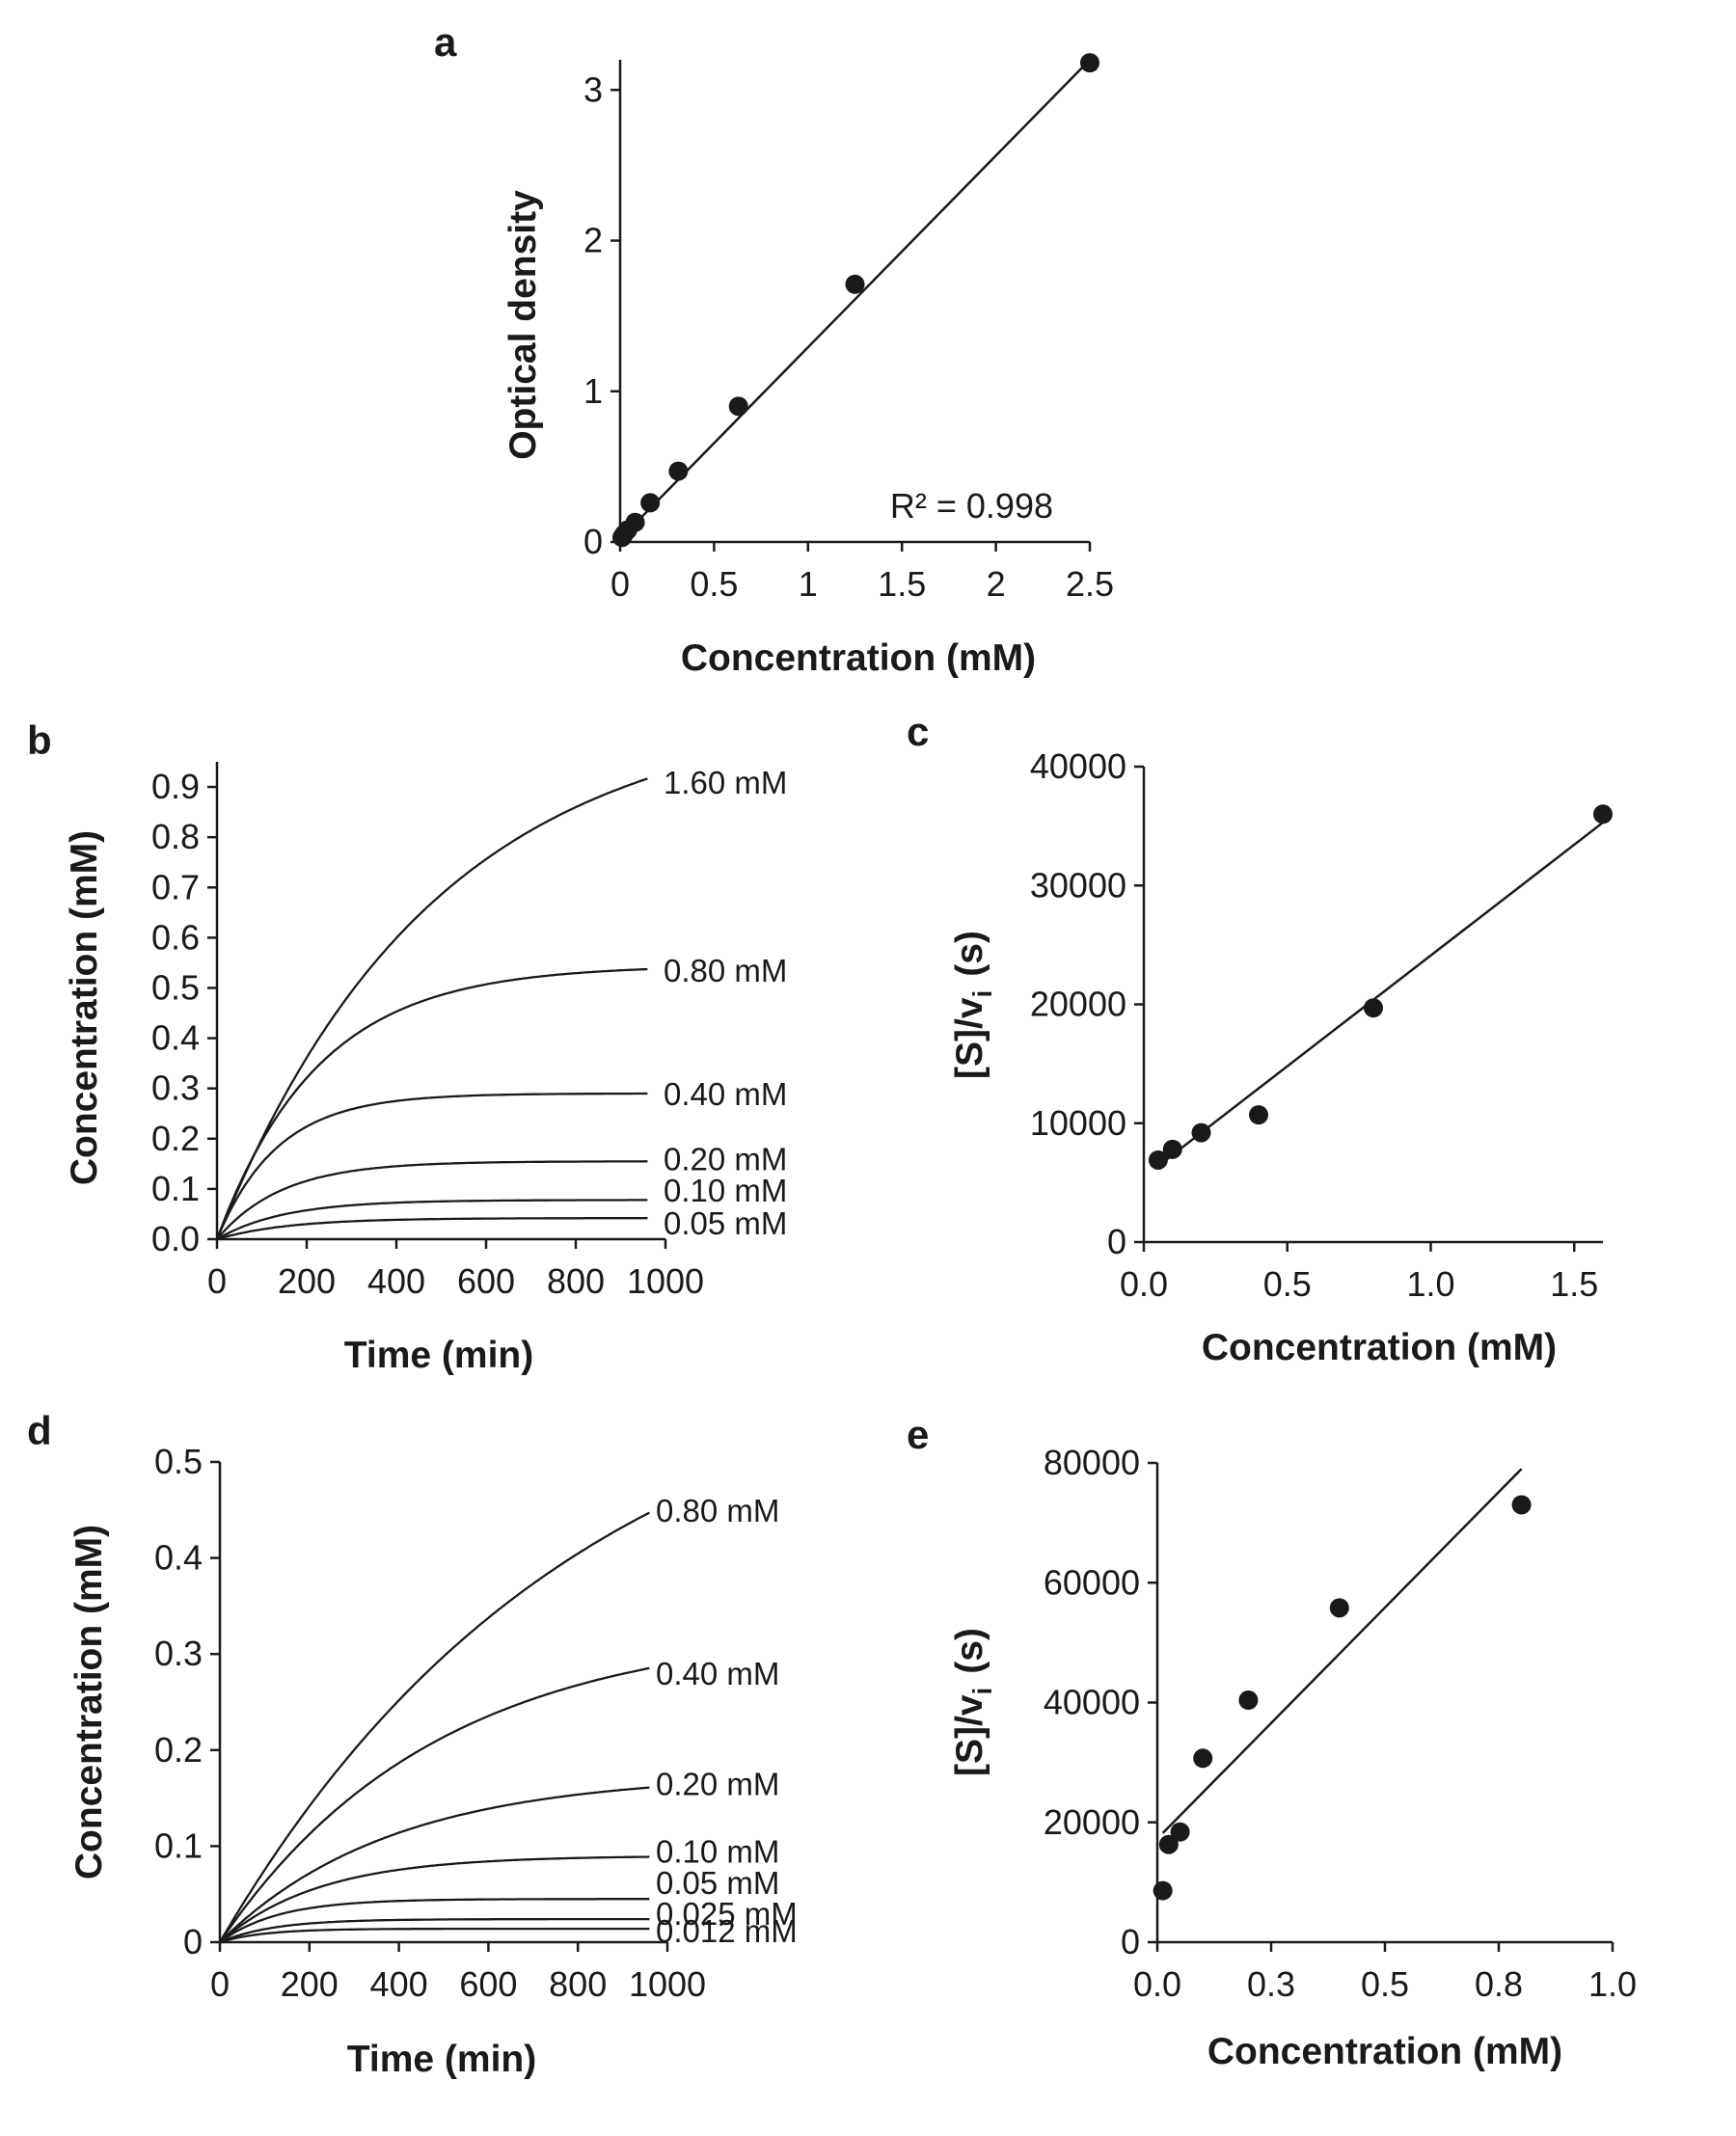 Image resolution: width=1736 pixels, height=2136 pixels. I want to click on y-tick-label: 3, so click(593, 89).